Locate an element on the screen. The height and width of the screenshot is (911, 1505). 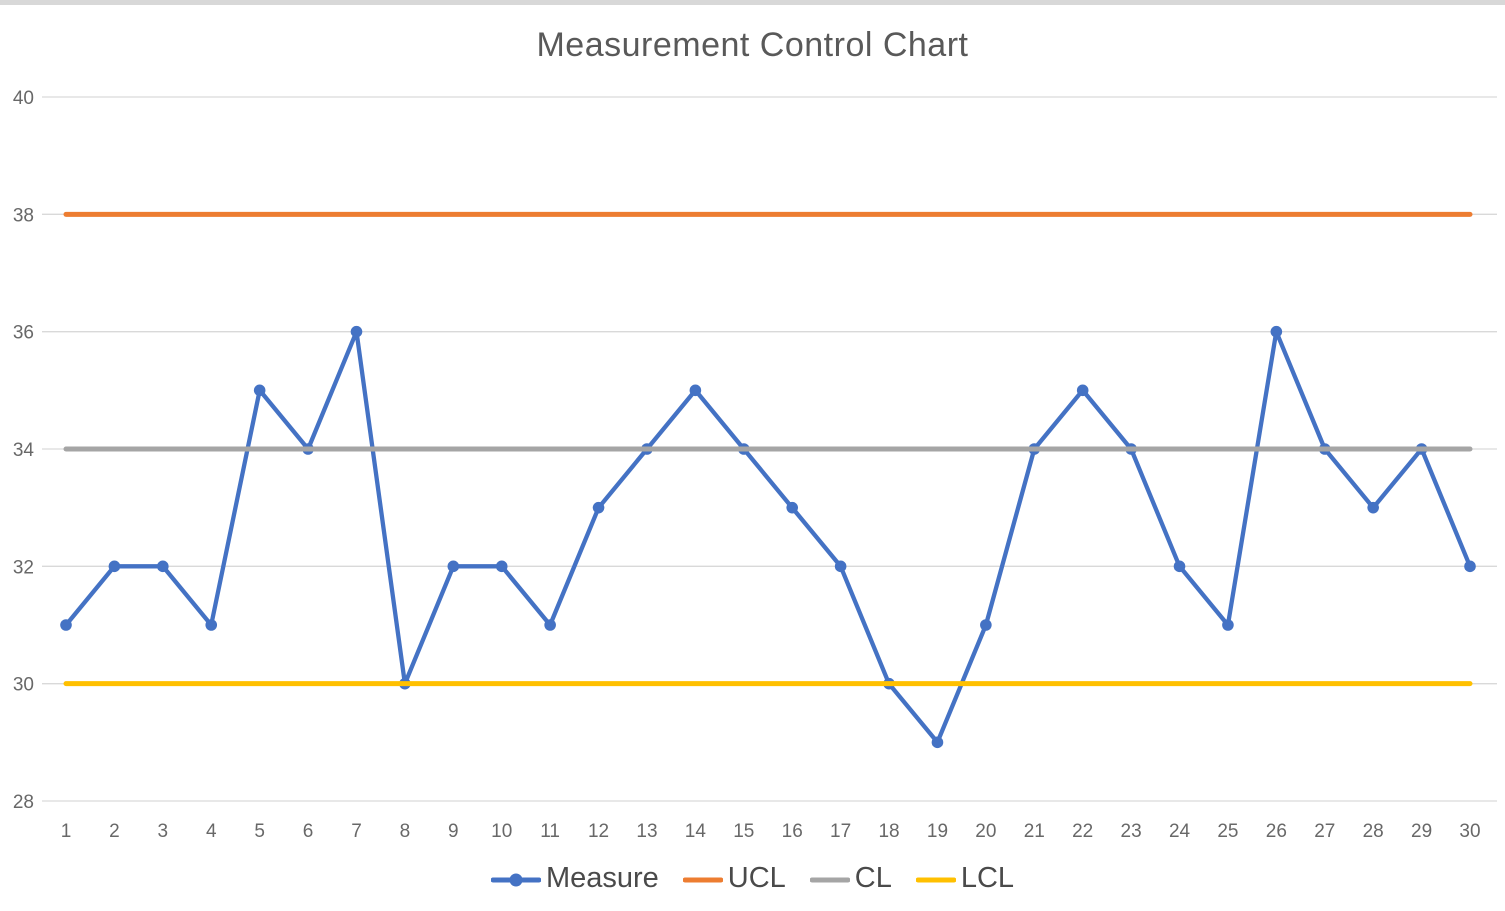
ucl-series-swatch-icon is located at coordinates (702, 880).